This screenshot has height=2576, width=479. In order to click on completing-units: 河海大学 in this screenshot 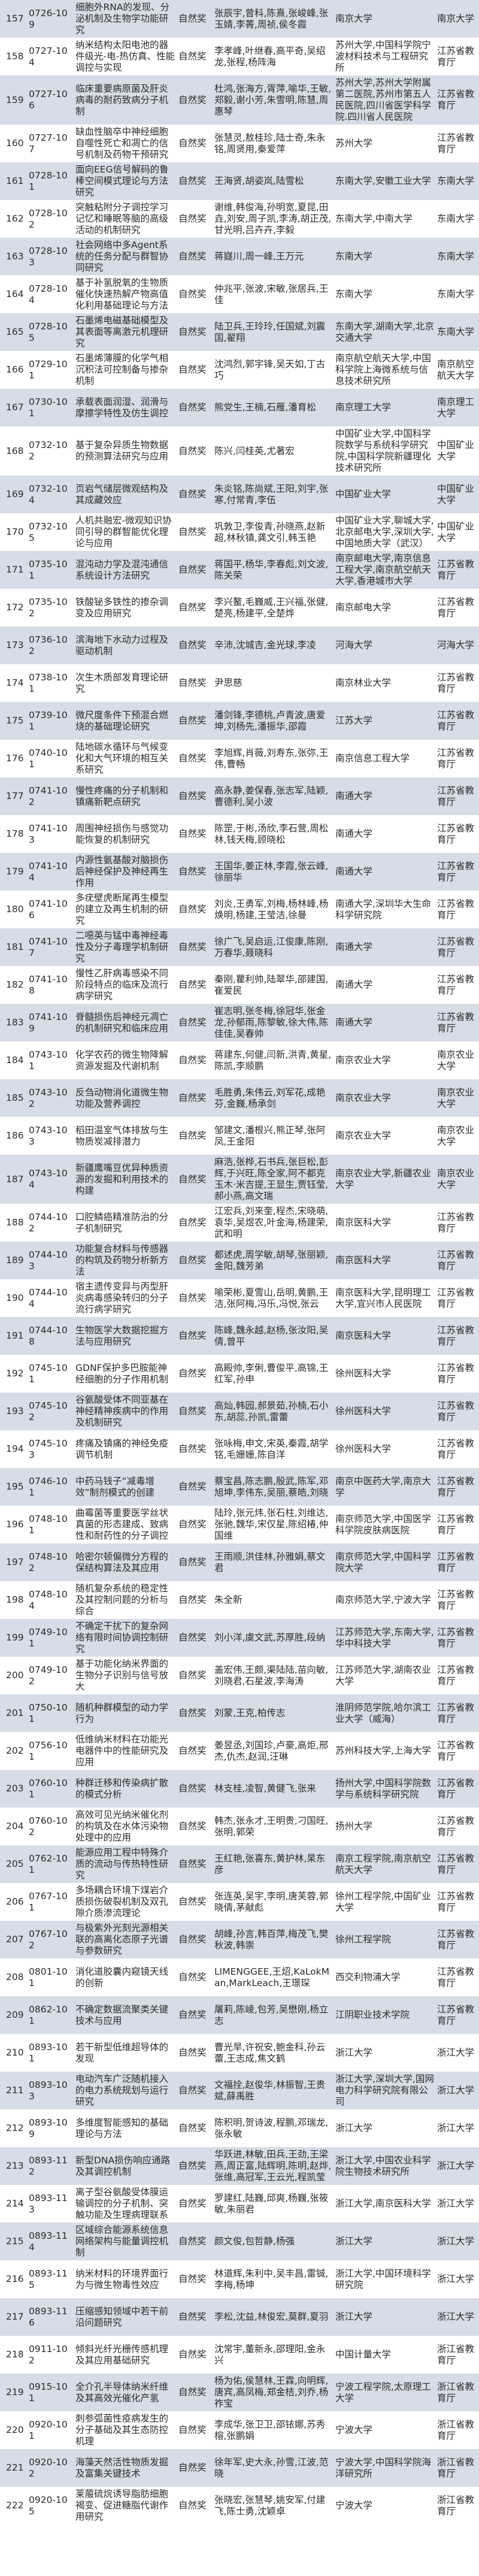, I will do `click(354, 645)`.